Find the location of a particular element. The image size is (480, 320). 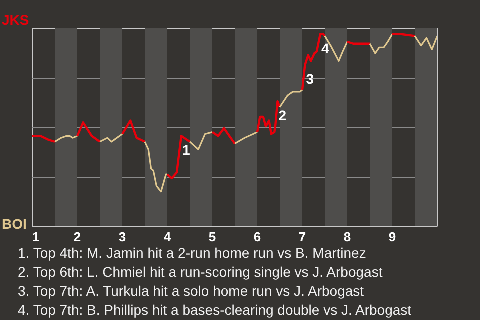

text: 2. Top 6th: L. Chmiel hit a run-scoring single vs J. Arbogast is located at coordinates (201, 272).